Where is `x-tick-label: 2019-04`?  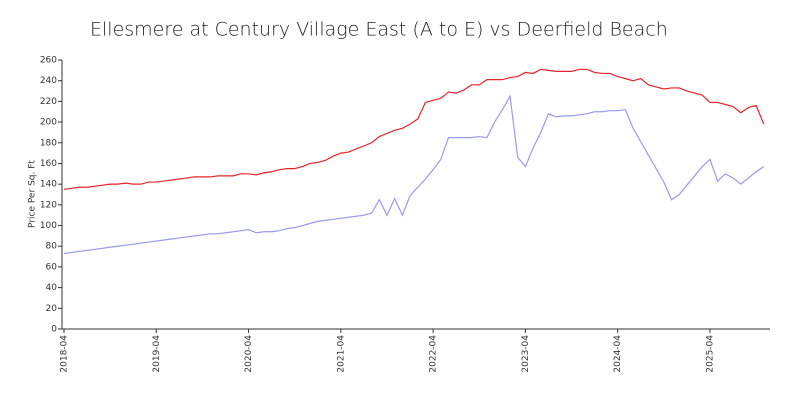 x-tick-label: 2019-04 is located at coordinates (157, 354).